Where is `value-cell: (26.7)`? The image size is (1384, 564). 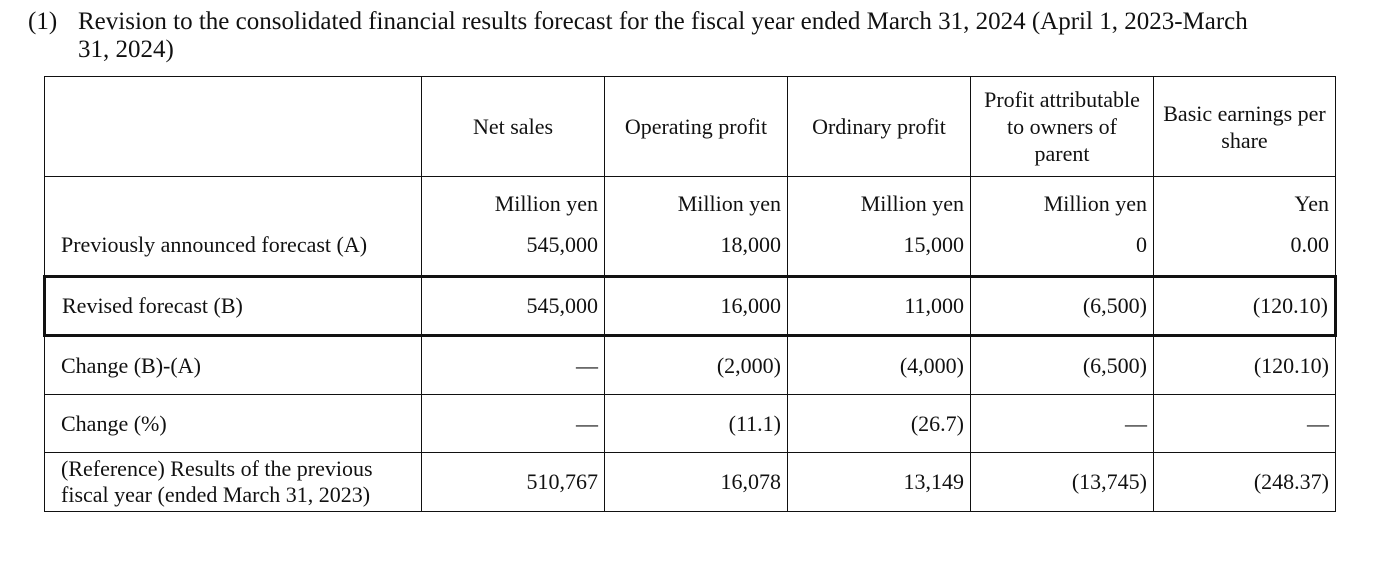
value-cell: (26.7) is located at coordinates (879, 423).